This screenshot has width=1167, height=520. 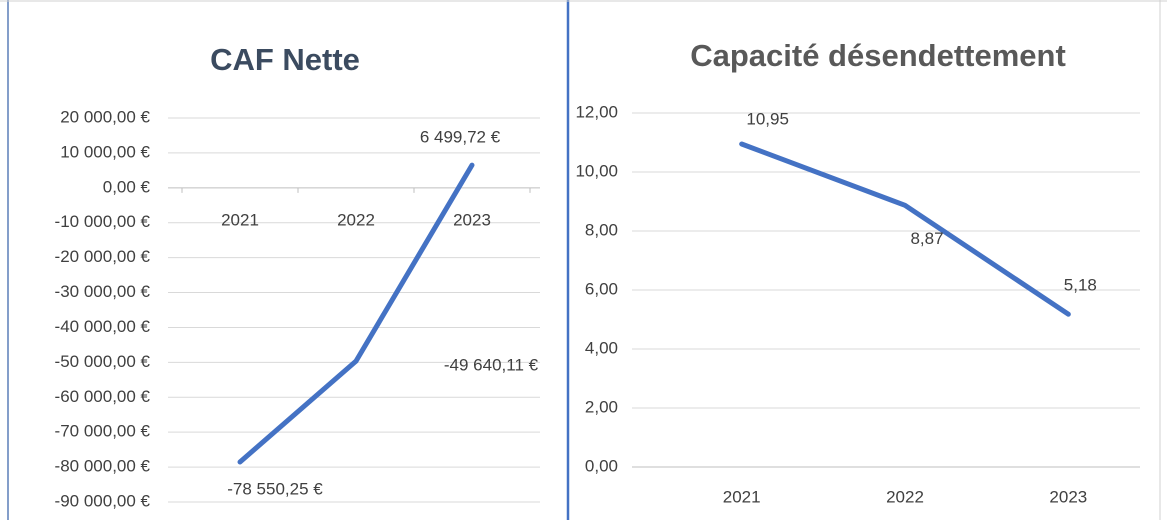 What do you see at coordinates (105, 151) in the screenshot?
I see `y-tick-label: 10 000,00 €` at bounding box center [105, 151].